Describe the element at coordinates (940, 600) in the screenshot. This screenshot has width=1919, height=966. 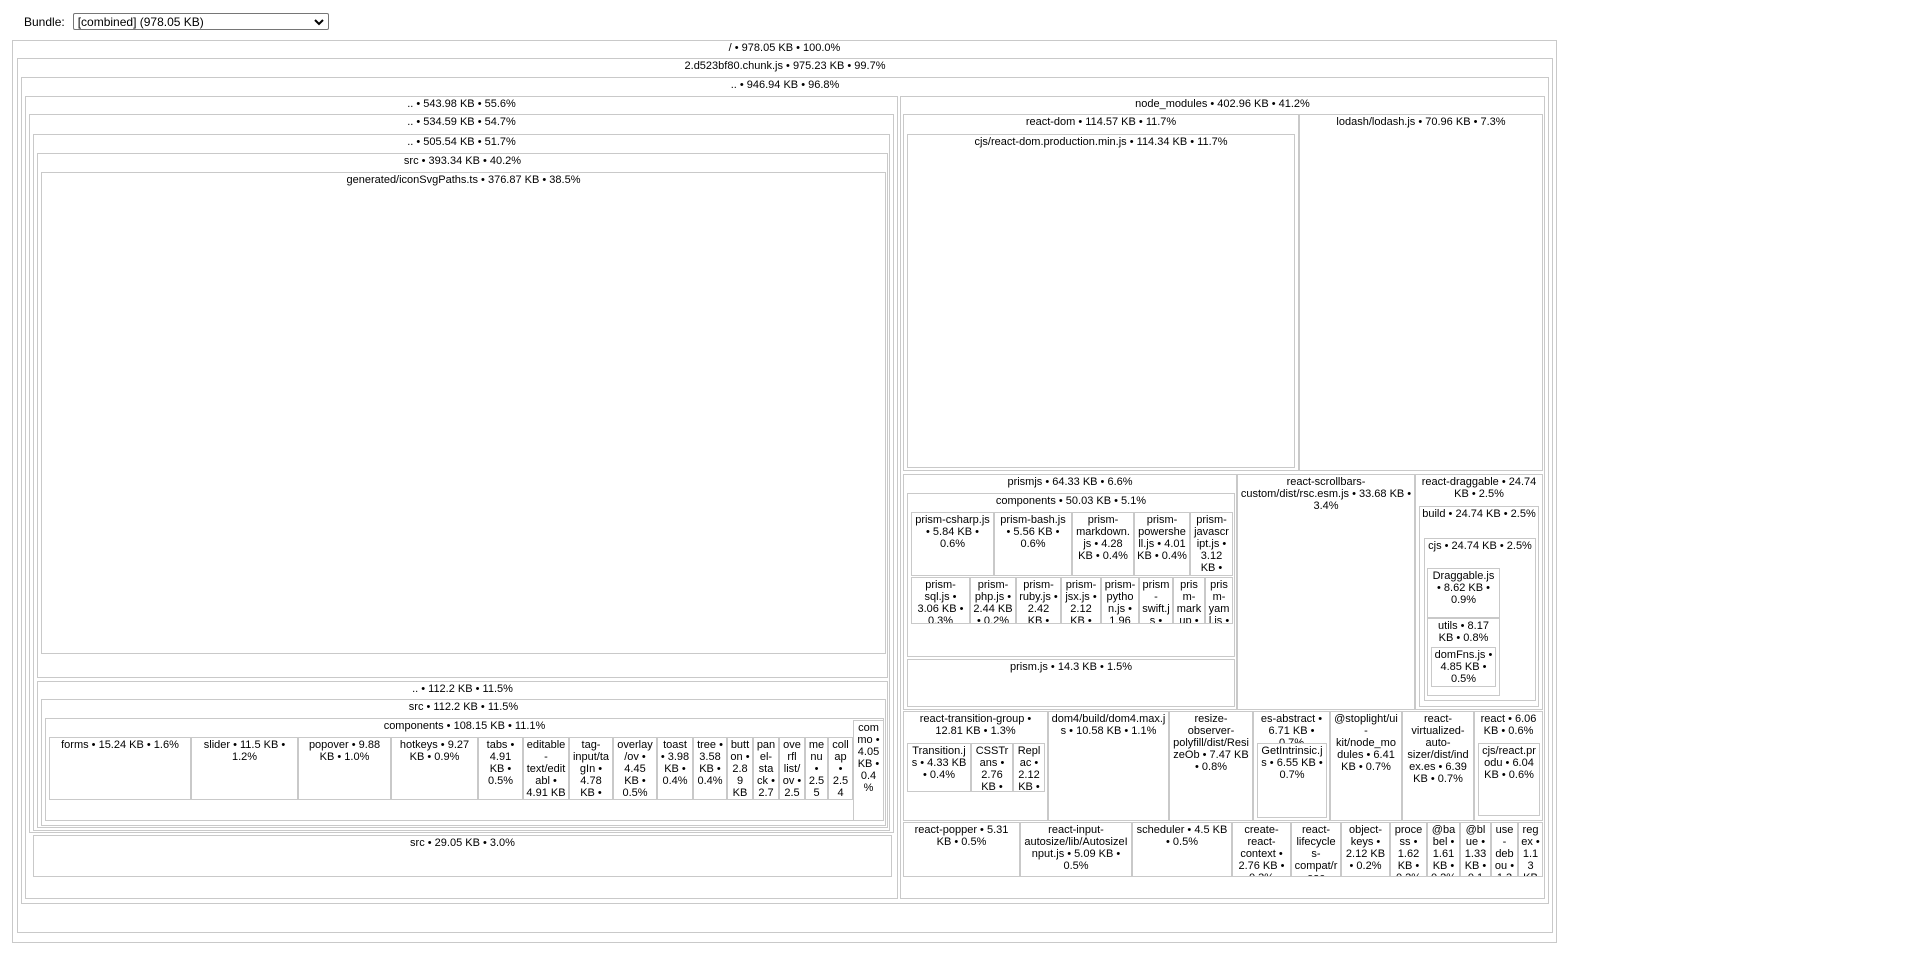
I see `treemap-node: prism-sql.js • 3.06 KB • 0.3%` at that location.